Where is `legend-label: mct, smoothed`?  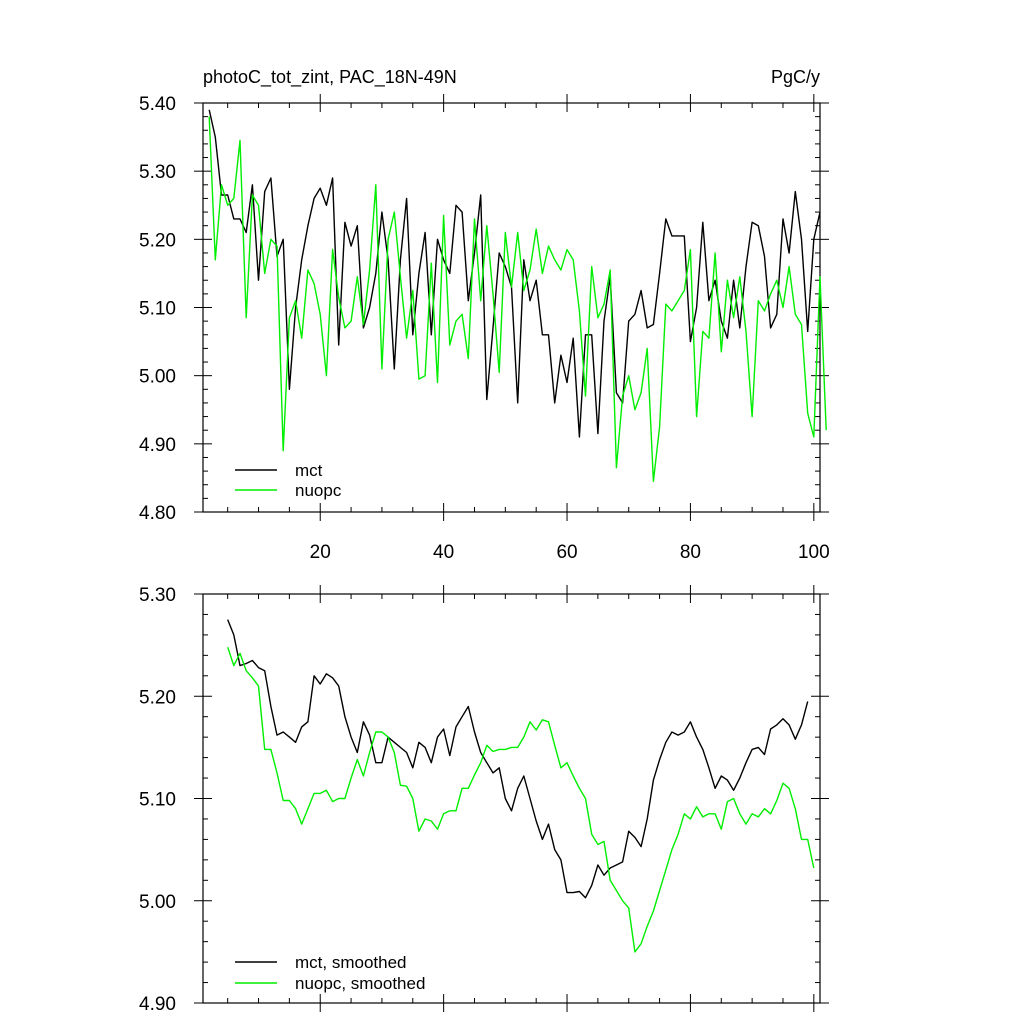
legend-label: mct, smoothed is located at coordinates (351, 962).